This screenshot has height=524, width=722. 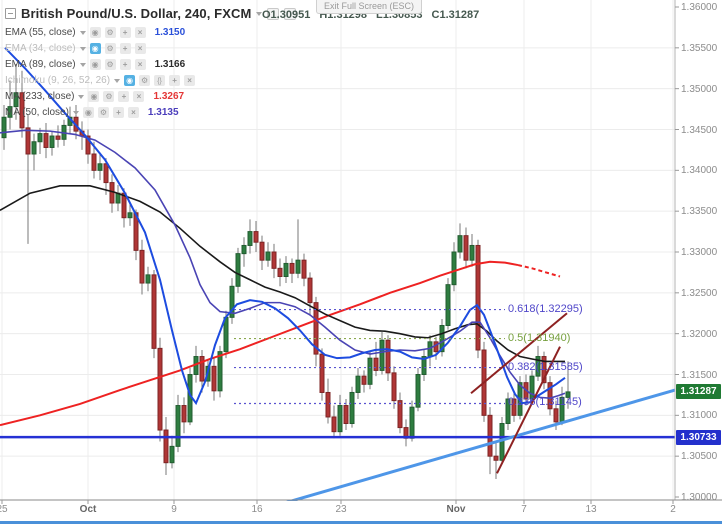 What do you see at coordinates (37, 112) in the screenshot?
I see `indicator-label: MA (50, close)` at bounding box center [37, 112].